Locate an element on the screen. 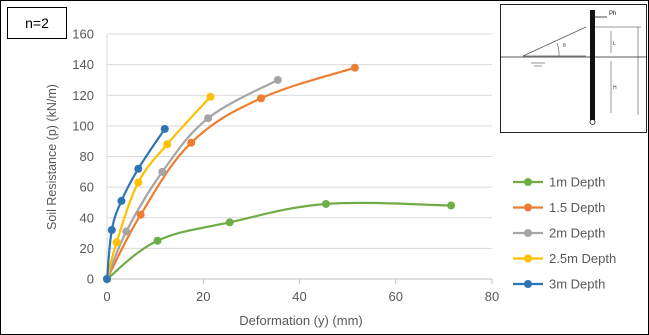 The image size is (649, 335). x-tick-label: 60 is located at coordinates (396, 296).